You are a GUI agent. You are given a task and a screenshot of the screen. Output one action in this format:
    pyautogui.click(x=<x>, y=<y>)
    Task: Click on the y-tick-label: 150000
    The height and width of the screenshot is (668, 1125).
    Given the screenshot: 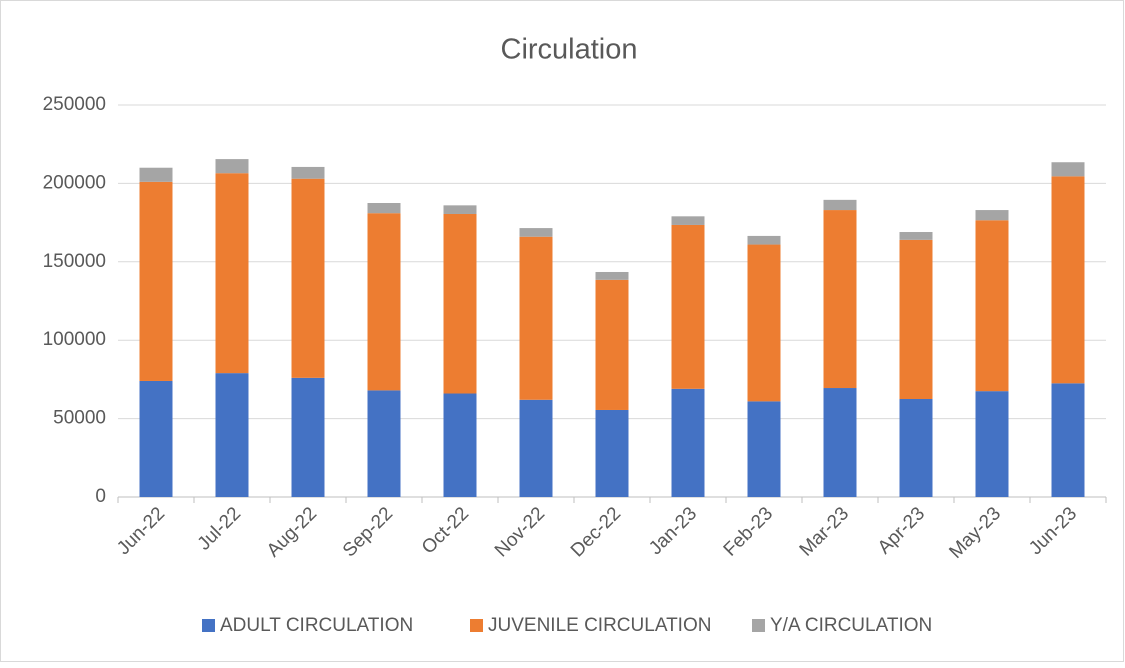 What is the action you would take?
    pyautogui.click(x=74, y=261)
    